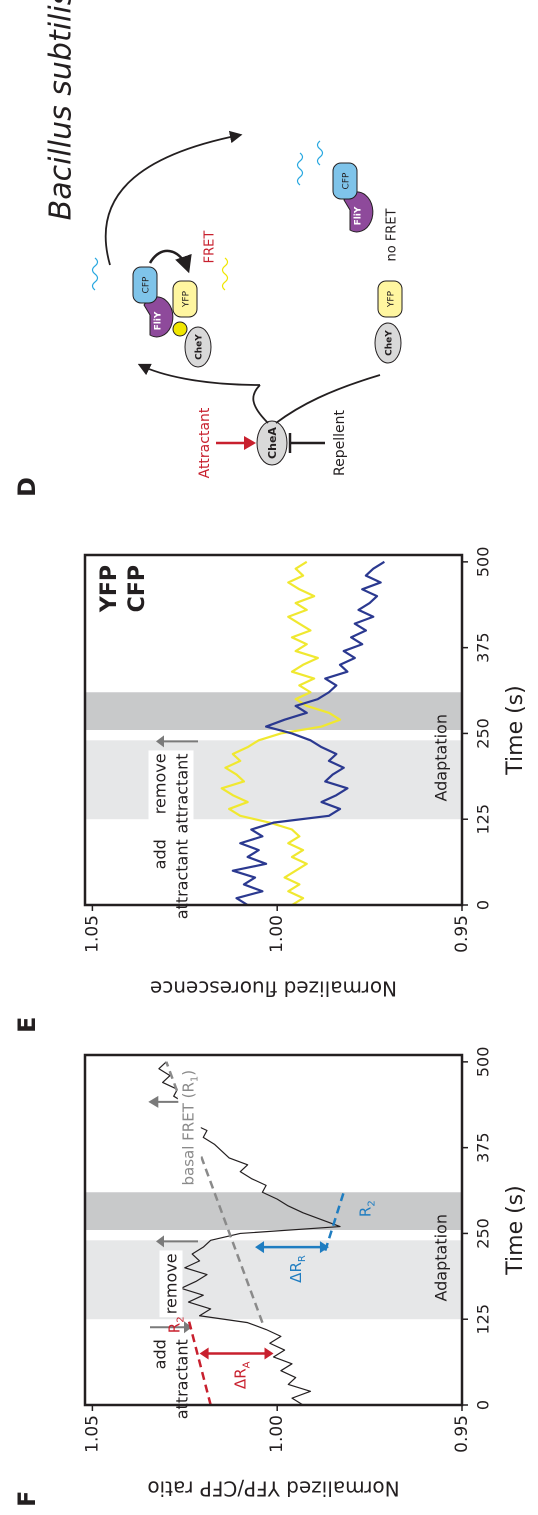  Describe the element at coordinates (160, 299) in the screenshot. I see `fret-complex: CheY FliY YFP CFP FRET` at that location.